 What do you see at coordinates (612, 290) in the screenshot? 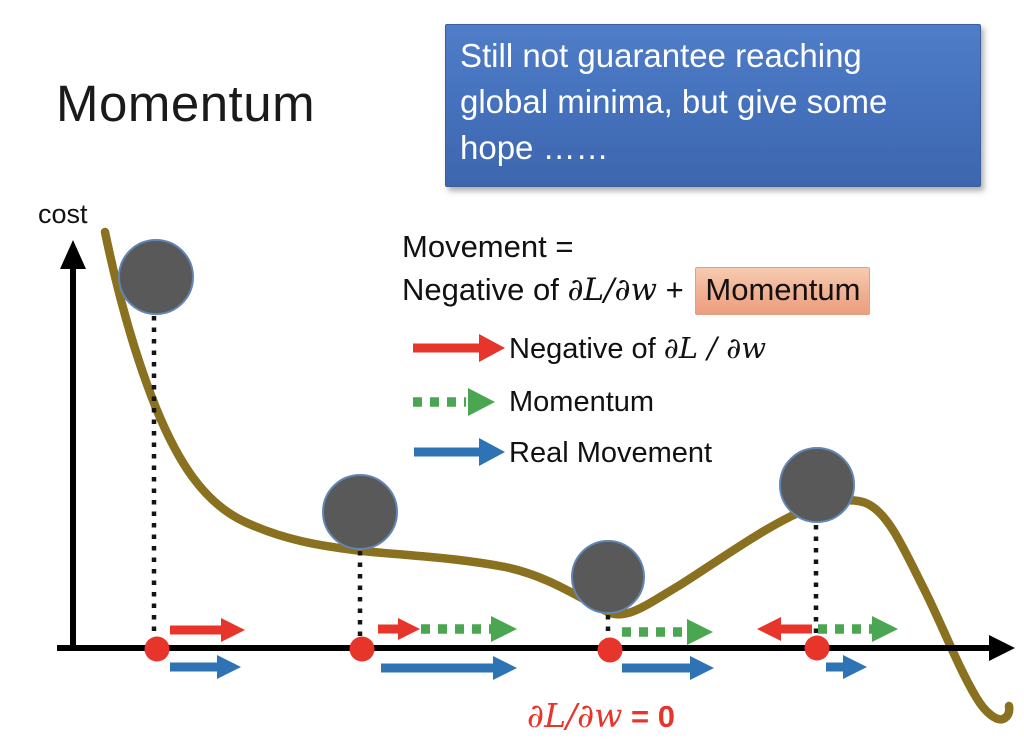
I see `gradient-term: ∂L/∂w` at bounding box center [612, 290].